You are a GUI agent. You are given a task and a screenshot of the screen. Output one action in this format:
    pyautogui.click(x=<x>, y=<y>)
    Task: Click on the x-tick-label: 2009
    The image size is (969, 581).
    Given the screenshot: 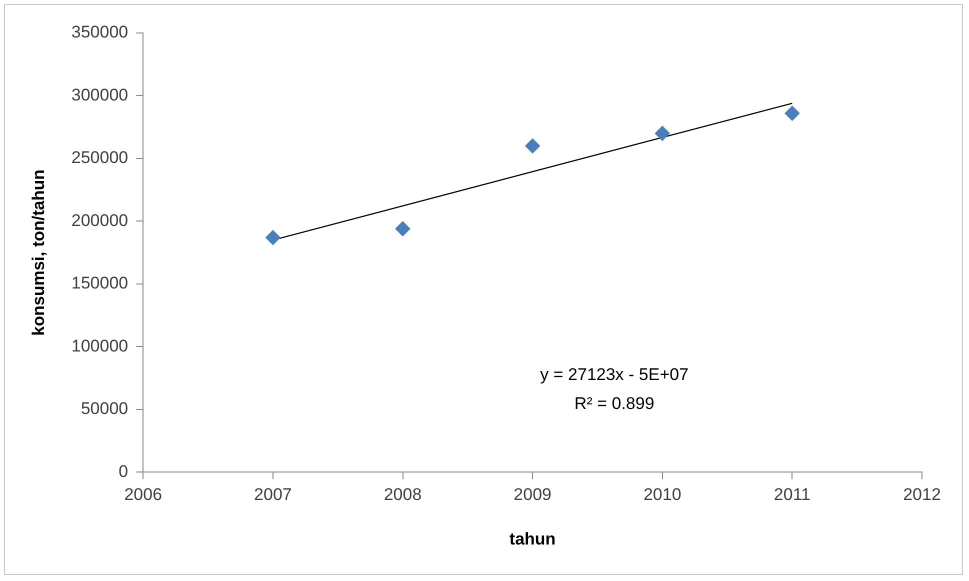 What is the action you would take?
    pyautogui.click(x=533, y=494)
    